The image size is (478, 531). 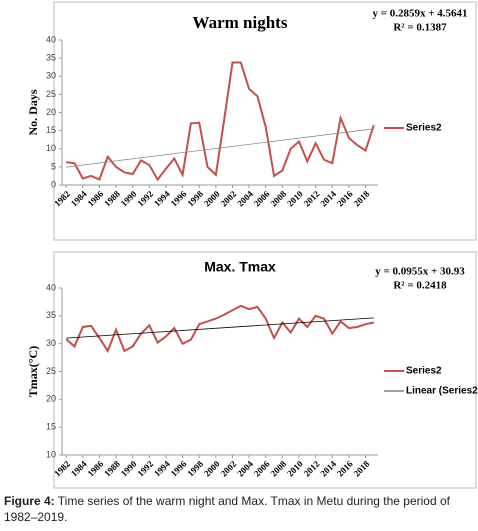 I want to click on trend-equation: R² = 0.2418, so click(x=420, y=286).